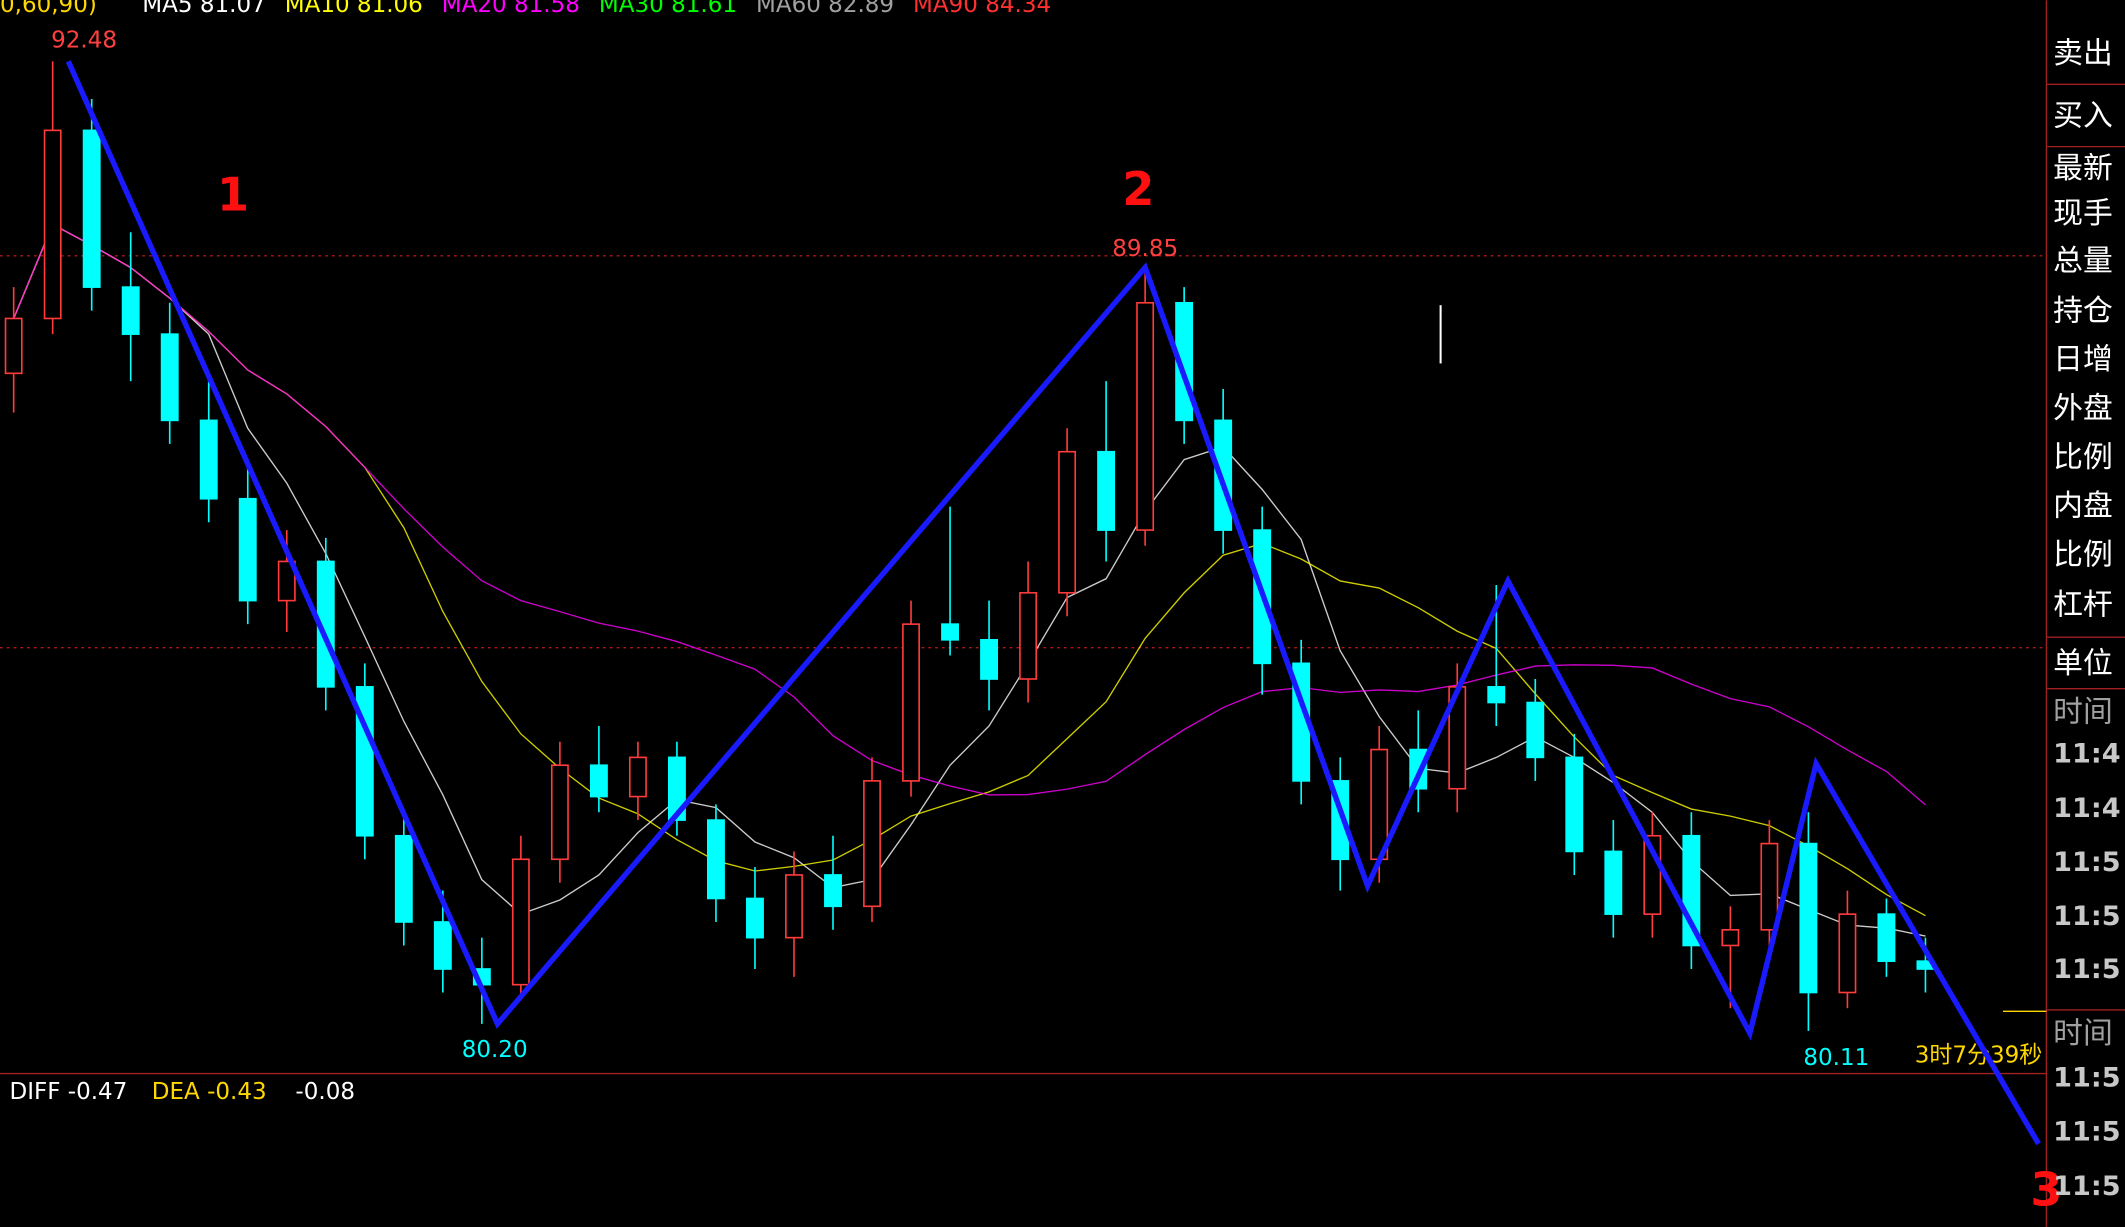  Describe the element at coordinates (354, 9) in the screenshot. I see `ma-label: MA10 81.06` at that location.